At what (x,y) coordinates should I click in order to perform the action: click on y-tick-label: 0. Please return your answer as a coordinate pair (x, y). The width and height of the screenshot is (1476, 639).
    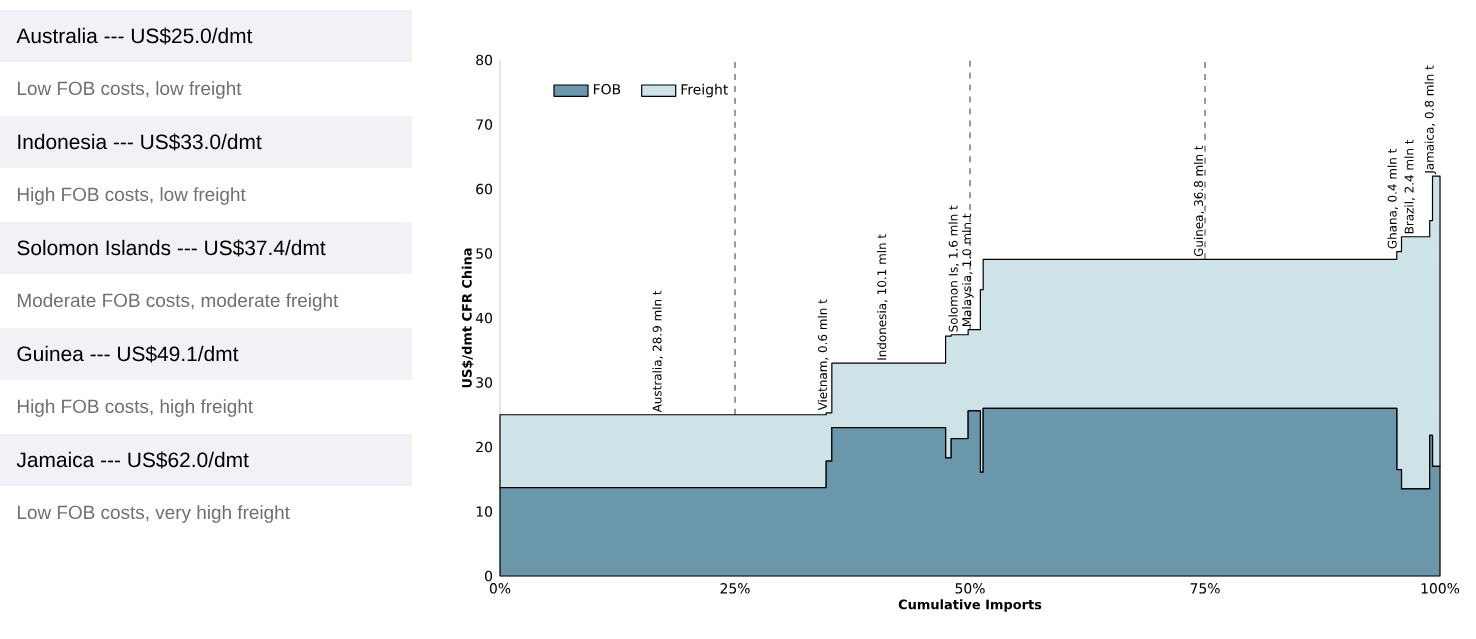
    Looking at the image, I should click on (489, 576).